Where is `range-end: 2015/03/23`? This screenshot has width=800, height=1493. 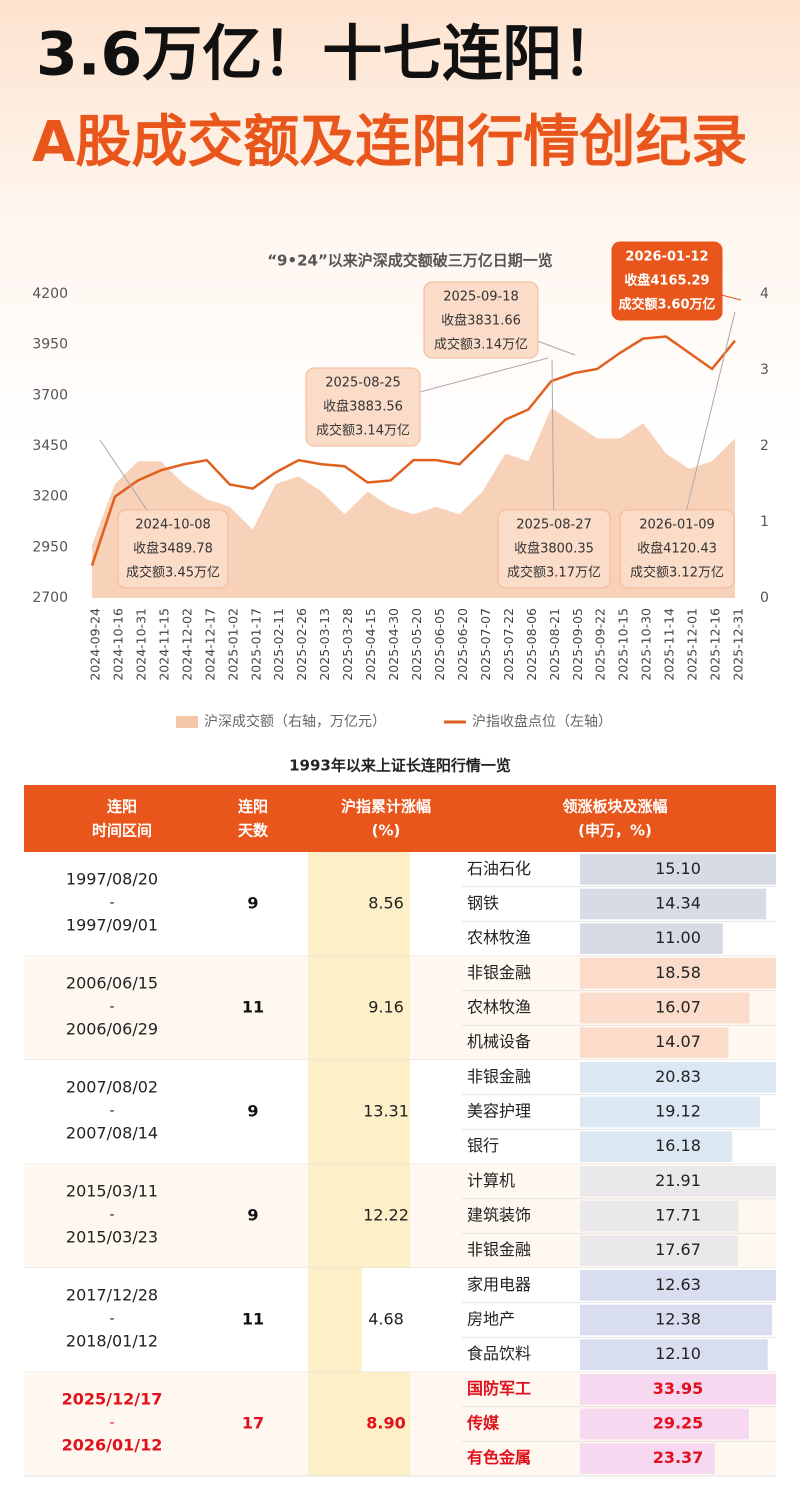 range-end: 2015/03/23 is located at coordinates (112, 1237).